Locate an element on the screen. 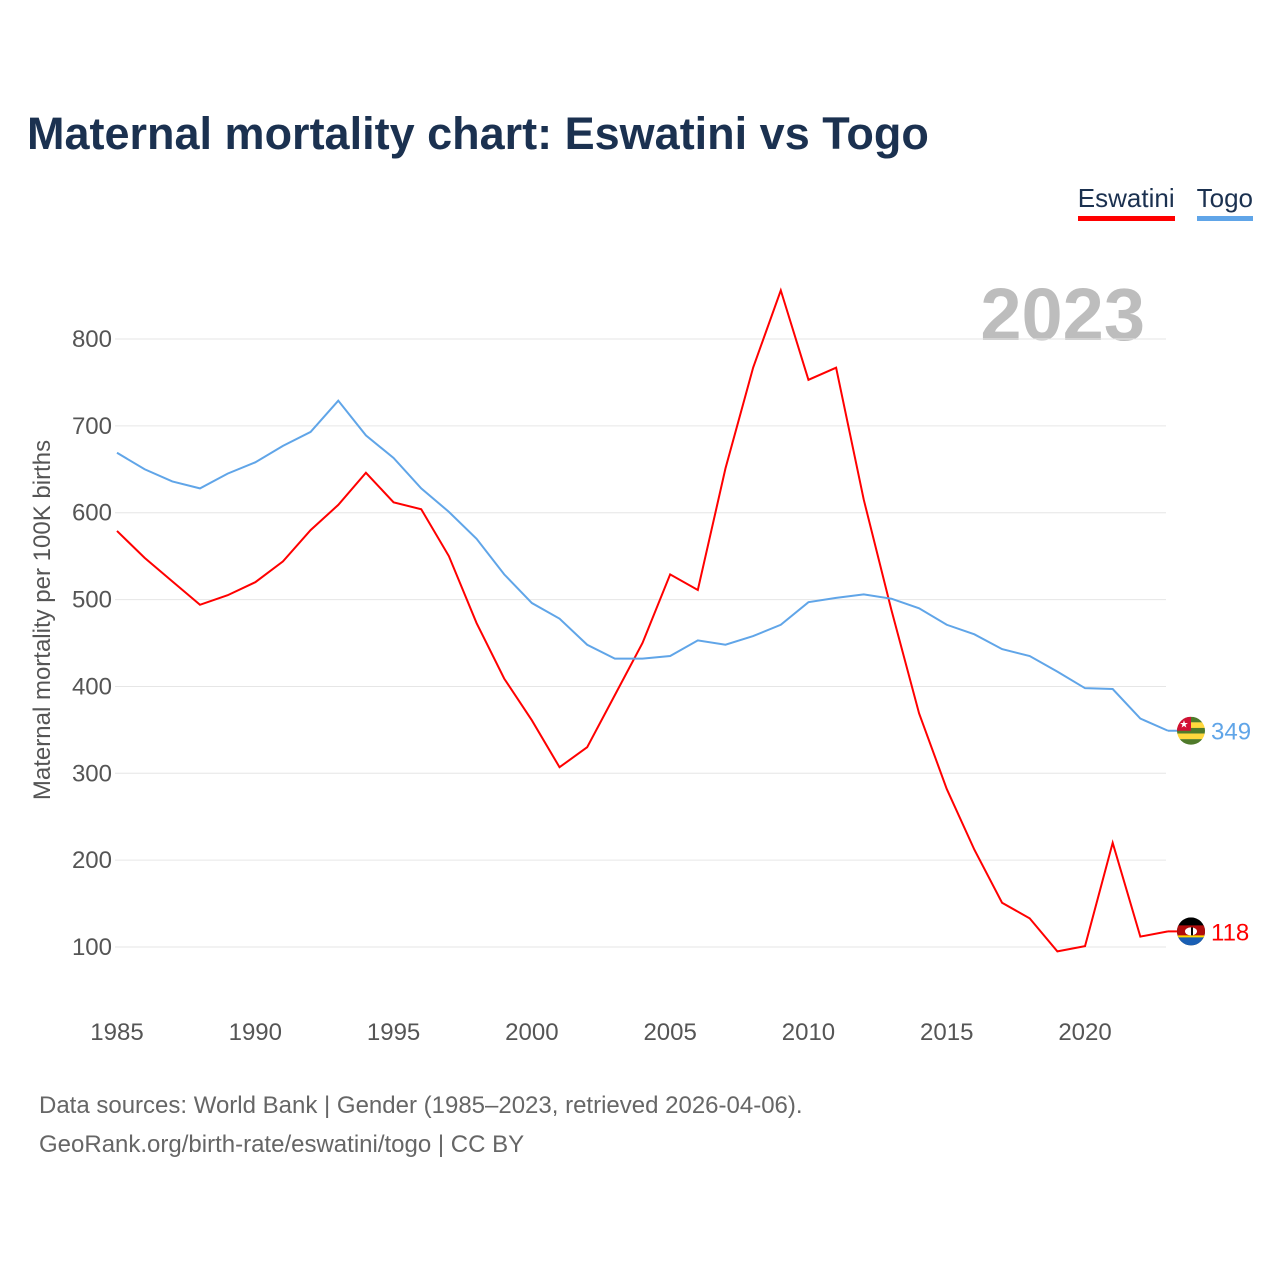 The height and width of the screenshot is (1280, 1280). y-tick-label: 200 is located at coordinates (92, 860).